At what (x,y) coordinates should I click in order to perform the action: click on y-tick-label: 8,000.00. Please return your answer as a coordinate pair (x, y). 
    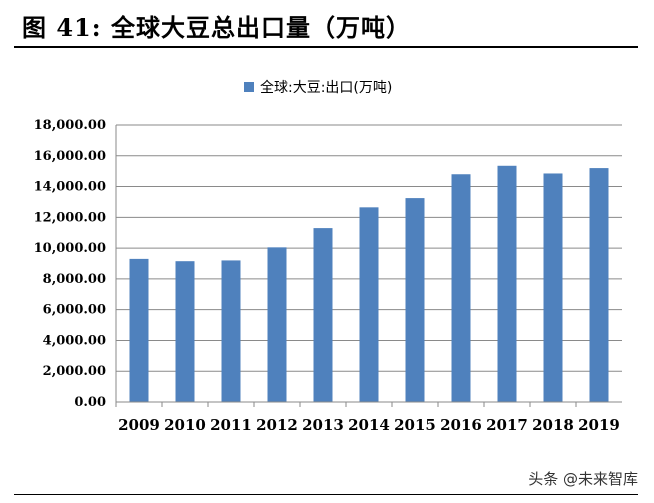
    Looking at the image, I should click on (74, 279).